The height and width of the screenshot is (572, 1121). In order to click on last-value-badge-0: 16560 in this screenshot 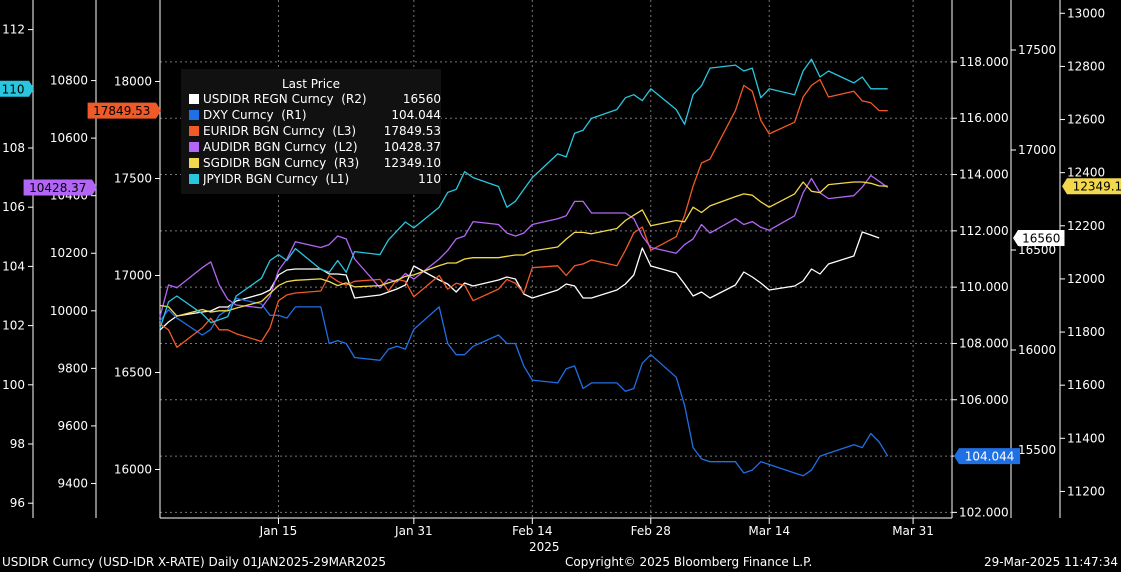, I will do `click(1039, 238)`.